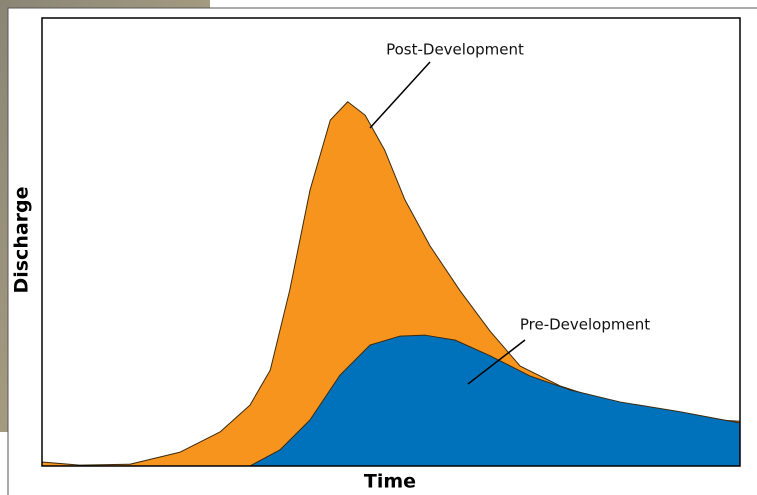  What do you see at coordinates (22, 239) in the screenshot?
I see `y-axis-title: Discharge` at bounding box center [22, 239].